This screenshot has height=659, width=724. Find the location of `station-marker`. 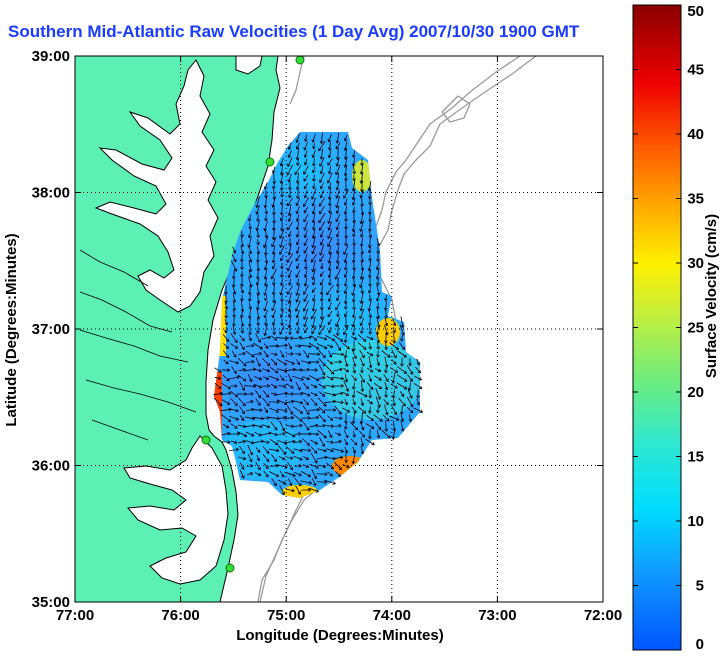

station-marker is located at coordinates (300, 60).